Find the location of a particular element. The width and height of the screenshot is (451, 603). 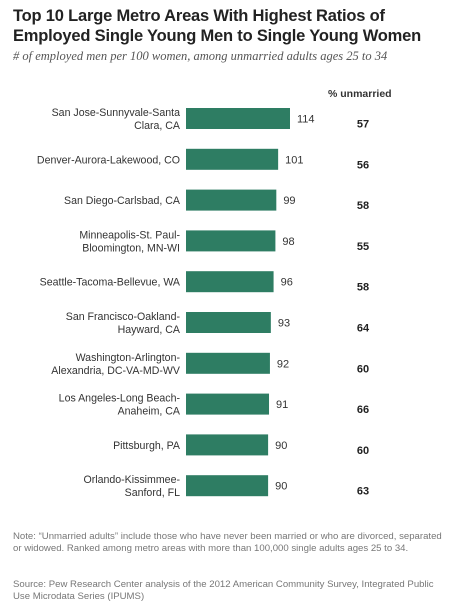

value-label-1: 114 is located at coordinates (306, 120).